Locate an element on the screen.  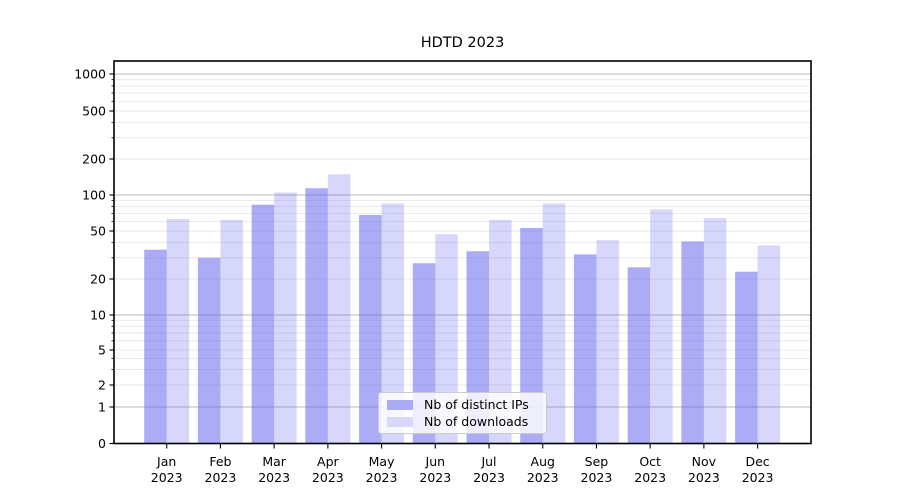
bar-downloads-mar is located at coordinates (285, 318).